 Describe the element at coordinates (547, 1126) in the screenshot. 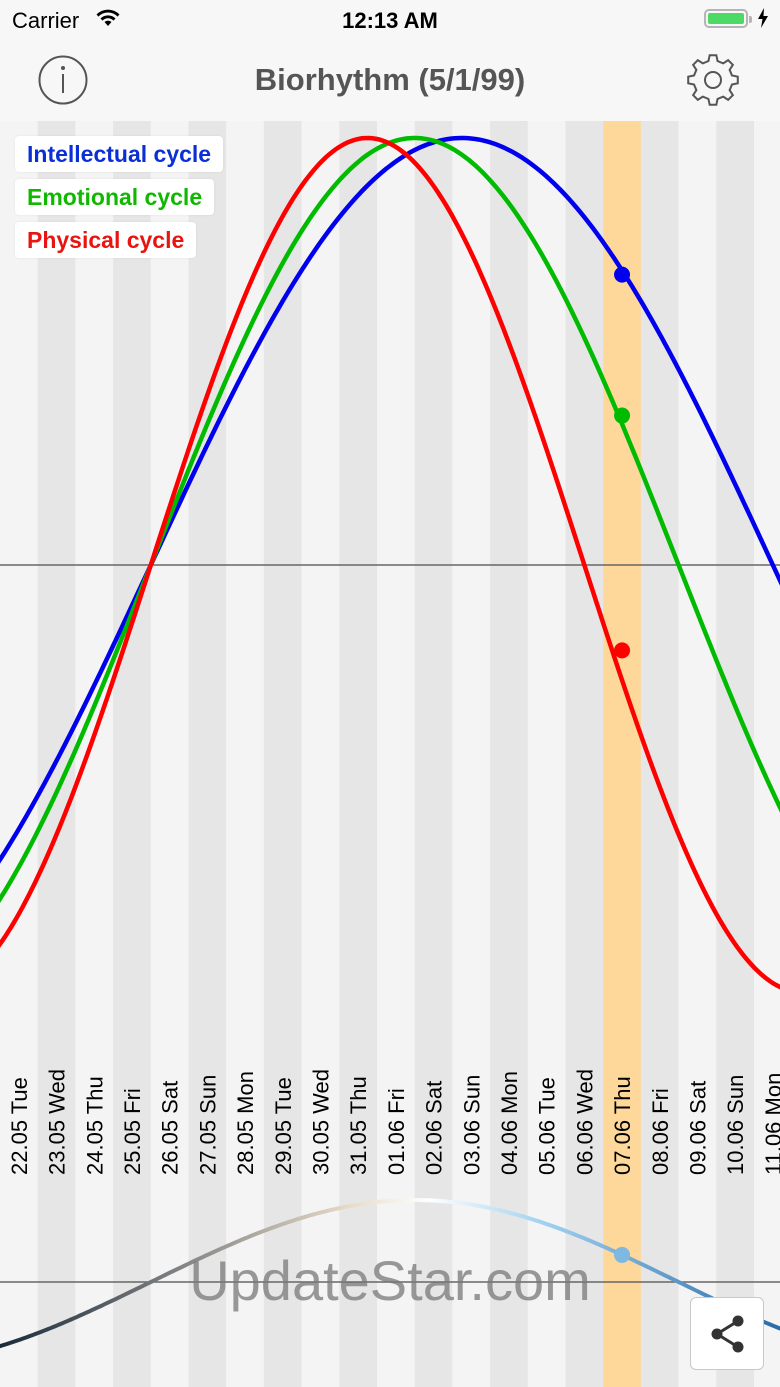

I see `date-tick-label: 05.06 Tue` at that location.